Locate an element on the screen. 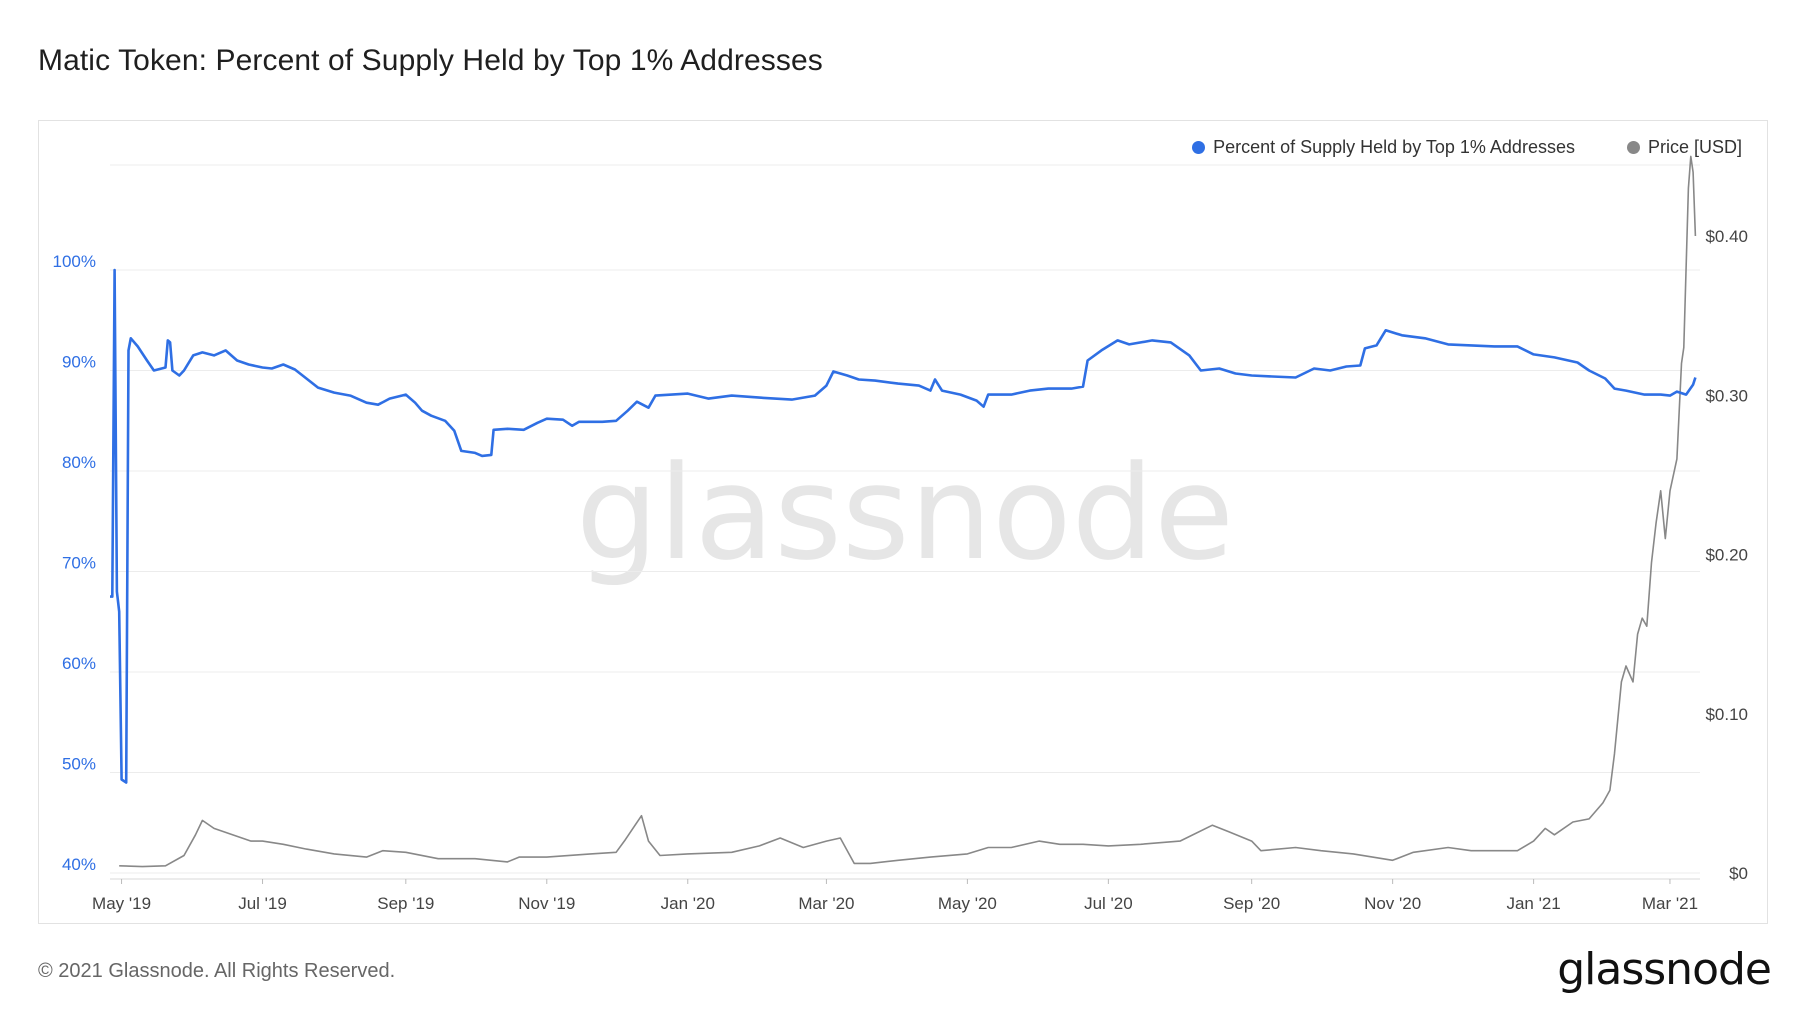 This screenshot has height=1013, width=1800. x-tick-label: Jul '20 is located at coordinates (1108, 903).